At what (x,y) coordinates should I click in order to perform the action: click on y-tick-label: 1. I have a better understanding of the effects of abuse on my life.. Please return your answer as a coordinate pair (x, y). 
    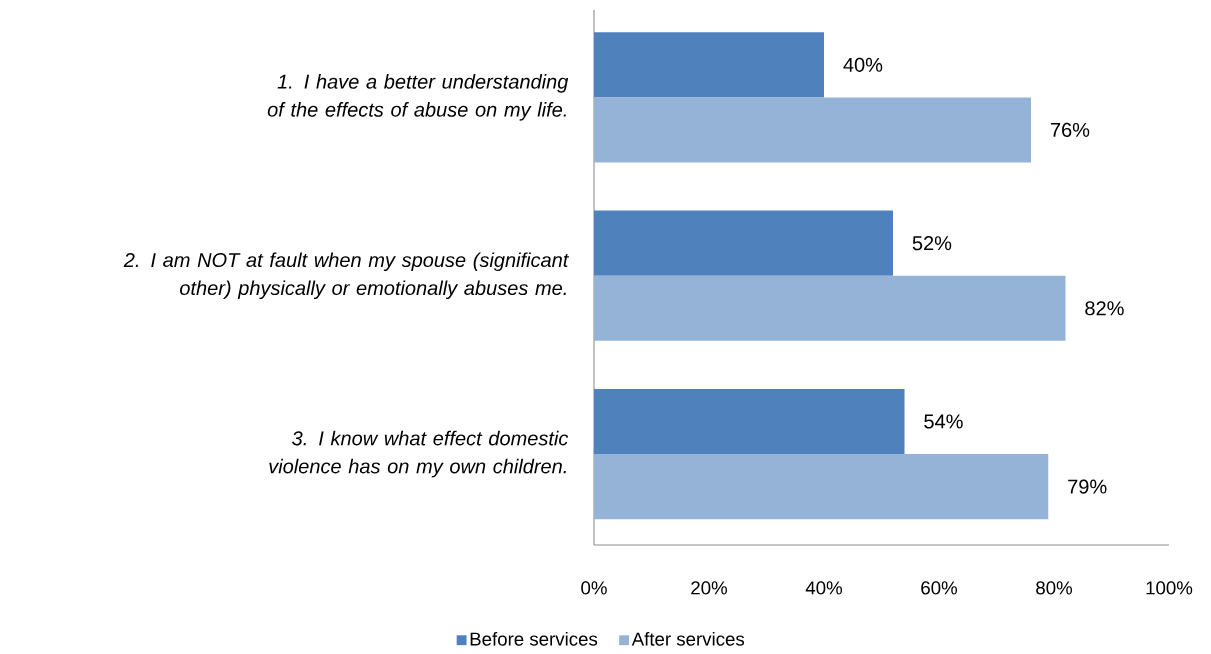
    Looking at the image, I should click on (418, 97).